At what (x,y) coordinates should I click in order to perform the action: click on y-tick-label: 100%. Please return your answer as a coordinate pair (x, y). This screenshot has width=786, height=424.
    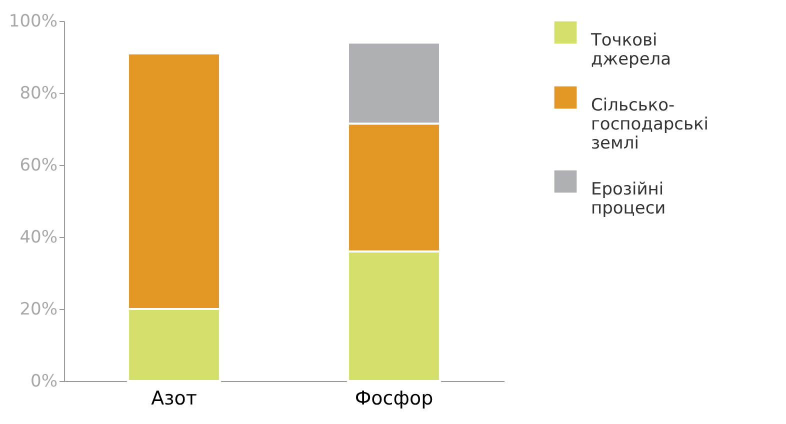
    Looking at the image, I should click on (33, 22).